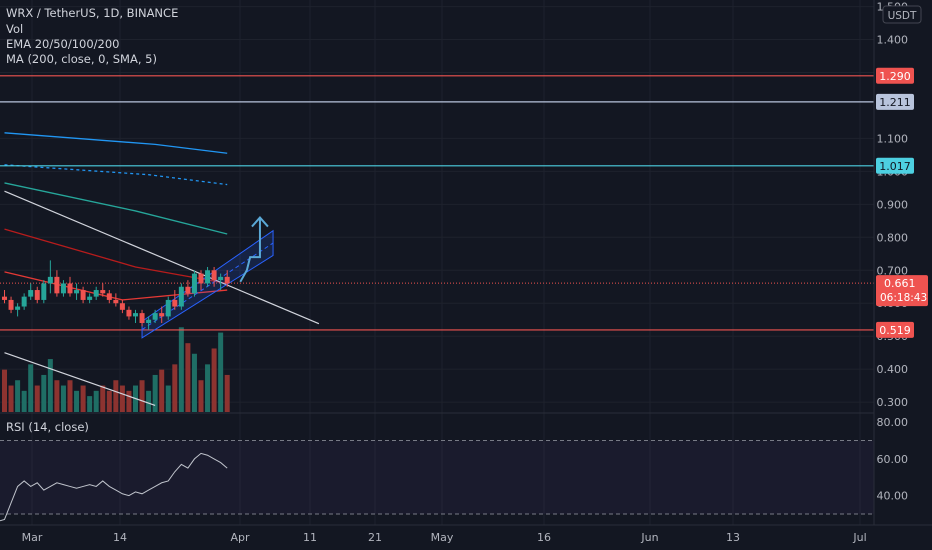 The image size is (932, 550). I want to click on legend-ema: EMA 20/50/100/200, so click(63, 44).